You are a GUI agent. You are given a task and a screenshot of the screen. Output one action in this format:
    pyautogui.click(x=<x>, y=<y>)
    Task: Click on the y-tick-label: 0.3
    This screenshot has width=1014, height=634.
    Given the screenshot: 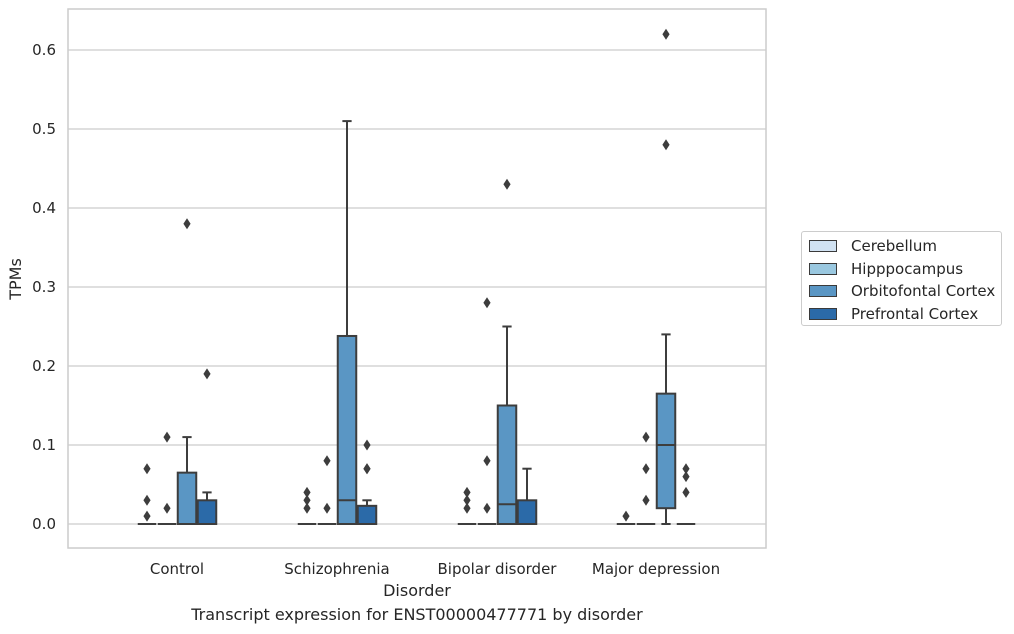 What is the action you would take?
    pyautogui.click(x=44, y=287)
    